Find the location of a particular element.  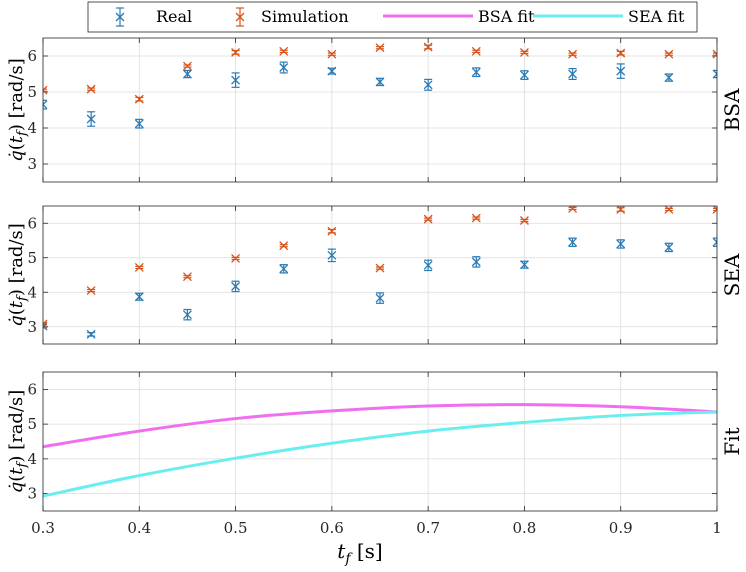

x-tick-label: 0.5 is located at coordinates (236, 528).